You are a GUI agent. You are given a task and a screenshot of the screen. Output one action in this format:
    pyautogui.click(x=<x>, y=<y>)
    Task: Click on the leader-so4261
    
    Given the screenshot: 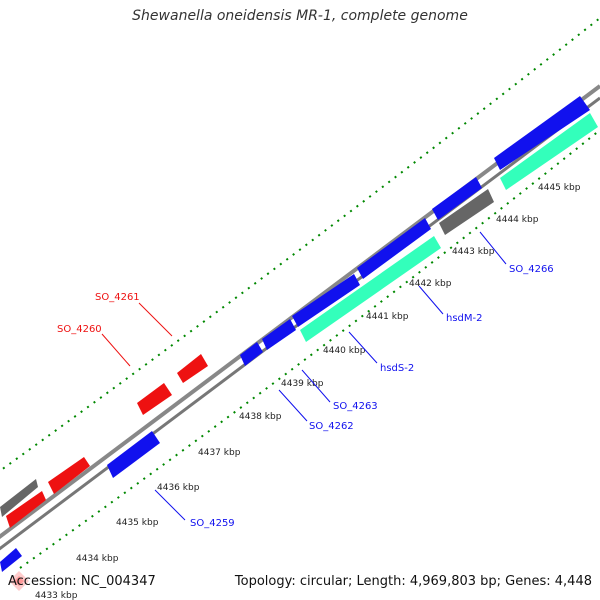 What is the action you would take?
    pyautogui.click(x=155, y=319)
    